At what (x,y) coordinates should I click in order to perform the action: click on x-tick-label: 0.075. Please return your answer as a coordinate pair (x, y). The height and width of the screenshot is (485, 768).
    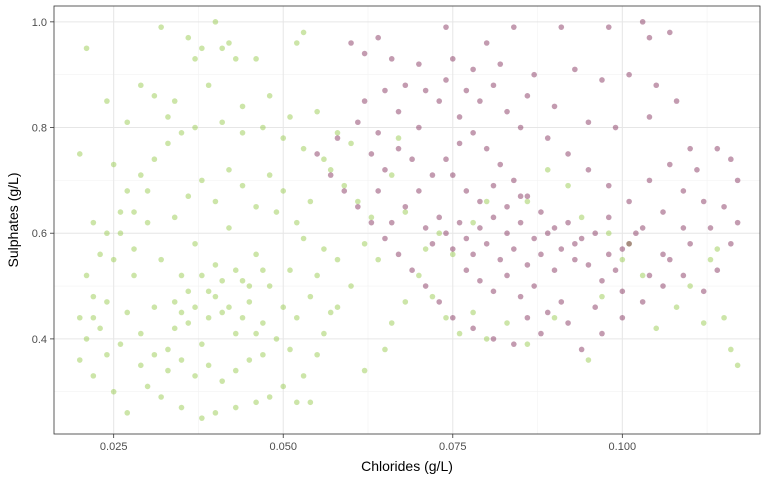
    Looking at the image, I should click on (453, 447).